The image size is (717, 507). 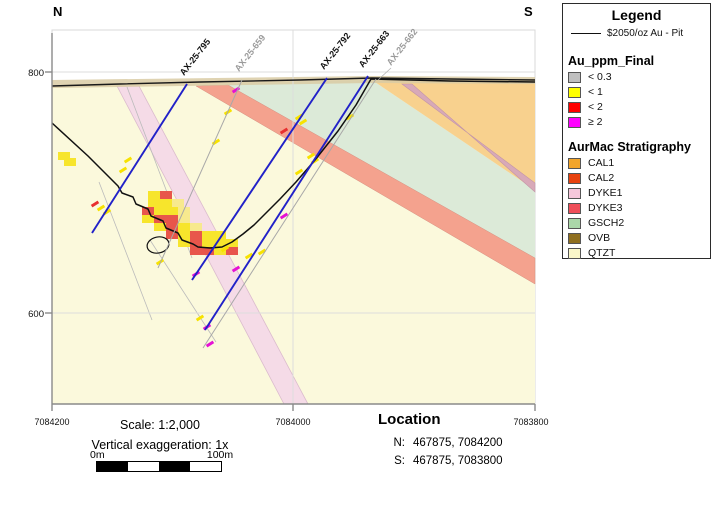 What do you see at coordinates (574, 253) in the screenshot?
I see `strat-swatch-qtzt` at bounding box center [574, 253].